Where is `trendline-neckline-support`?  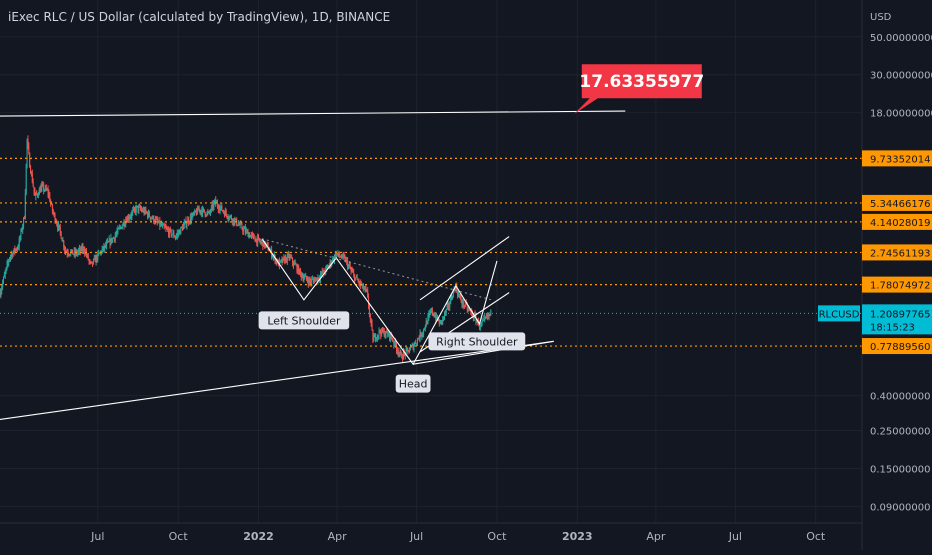
trendline-neckline-support is located at coordinates (483, 352).